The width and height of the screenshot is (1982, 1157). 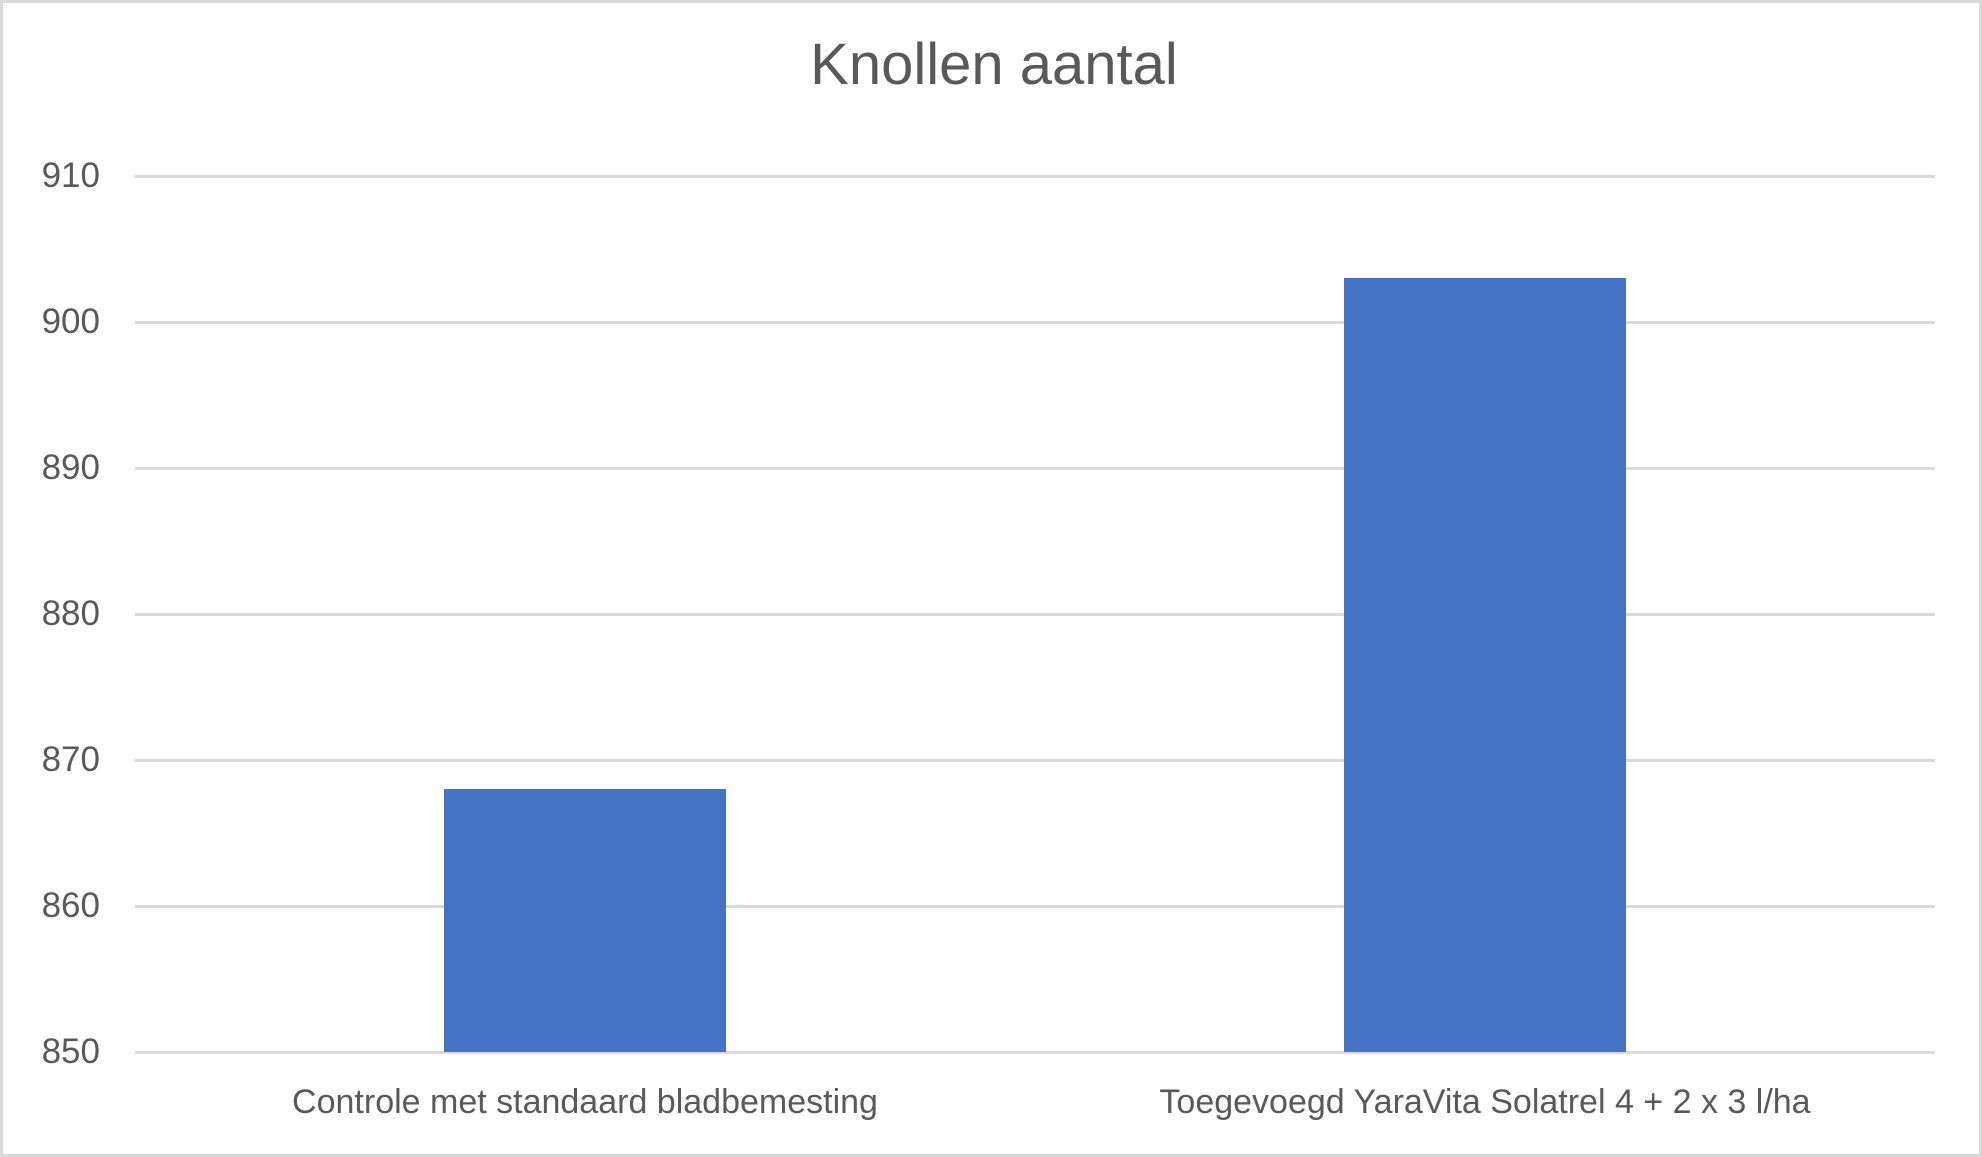 I want to click on y-tick-label: 850, so click(x=70, y=1051).